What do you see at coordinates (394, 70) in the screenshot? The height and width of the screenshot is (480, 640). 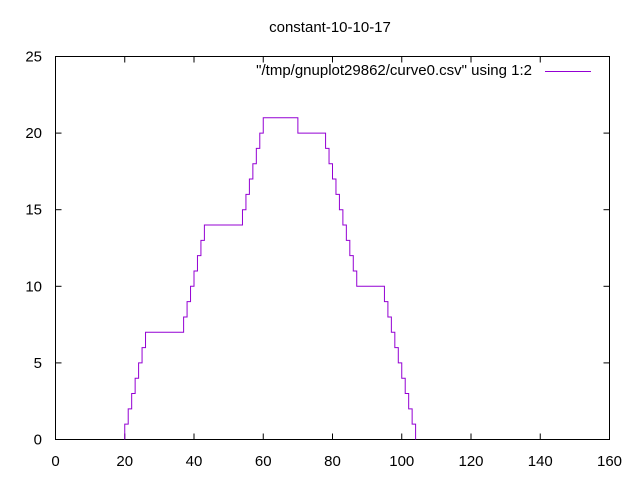 I see `legend-label: "/tmp/gnuplot29862/curve0.csv" using 1:2` at bounding box center [394, 70].